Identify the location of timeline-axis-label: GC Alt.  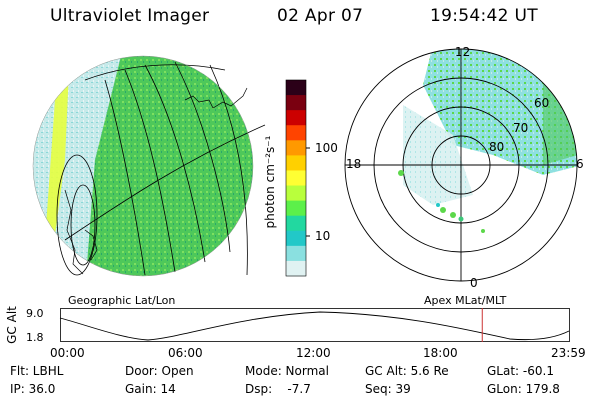
(12, 325).